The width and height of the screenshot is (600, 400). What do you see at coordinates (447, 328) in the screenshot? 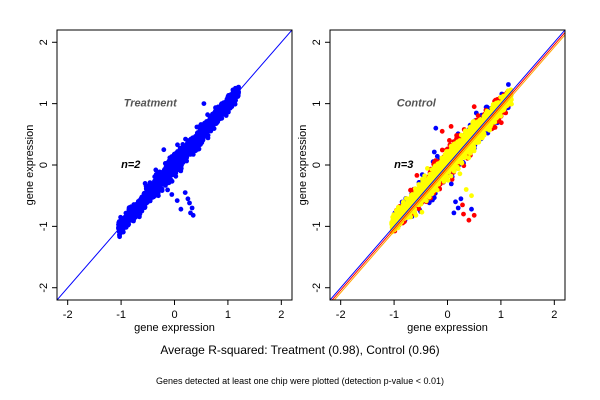
I see `x-axis-label: gene expression` at bounding box center [447, 328].